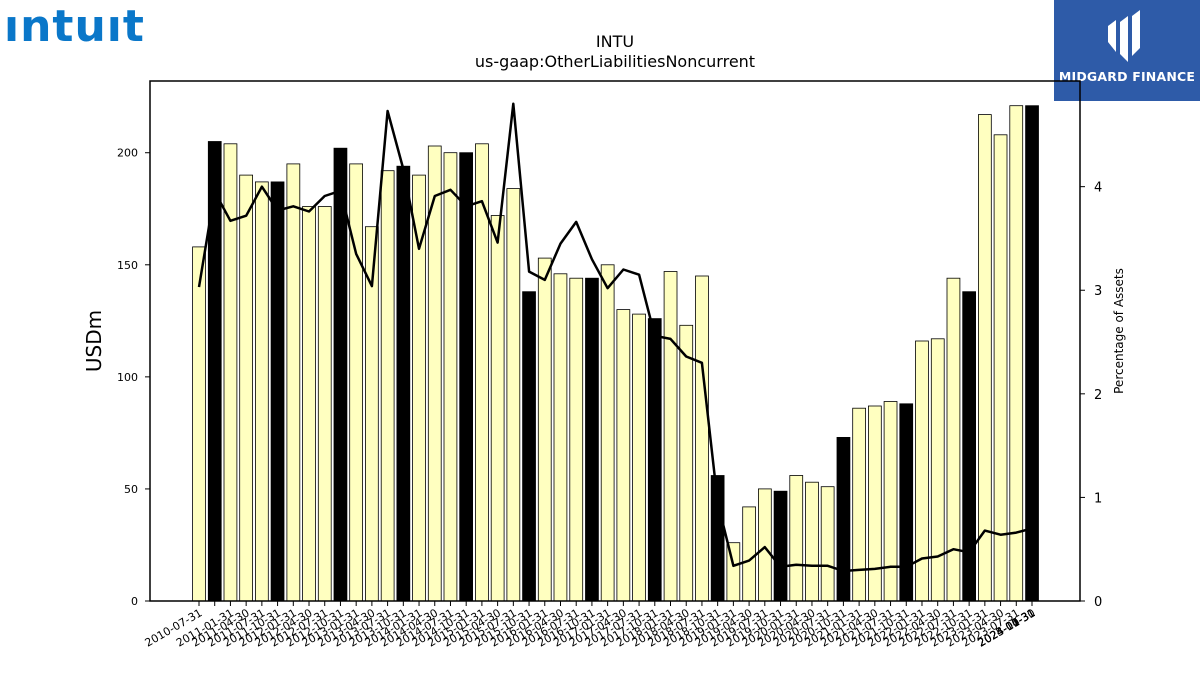 The height and width of the screenshot is (675, 1200). I want to click on y2-tick-label: 1, so click(1098, 498).